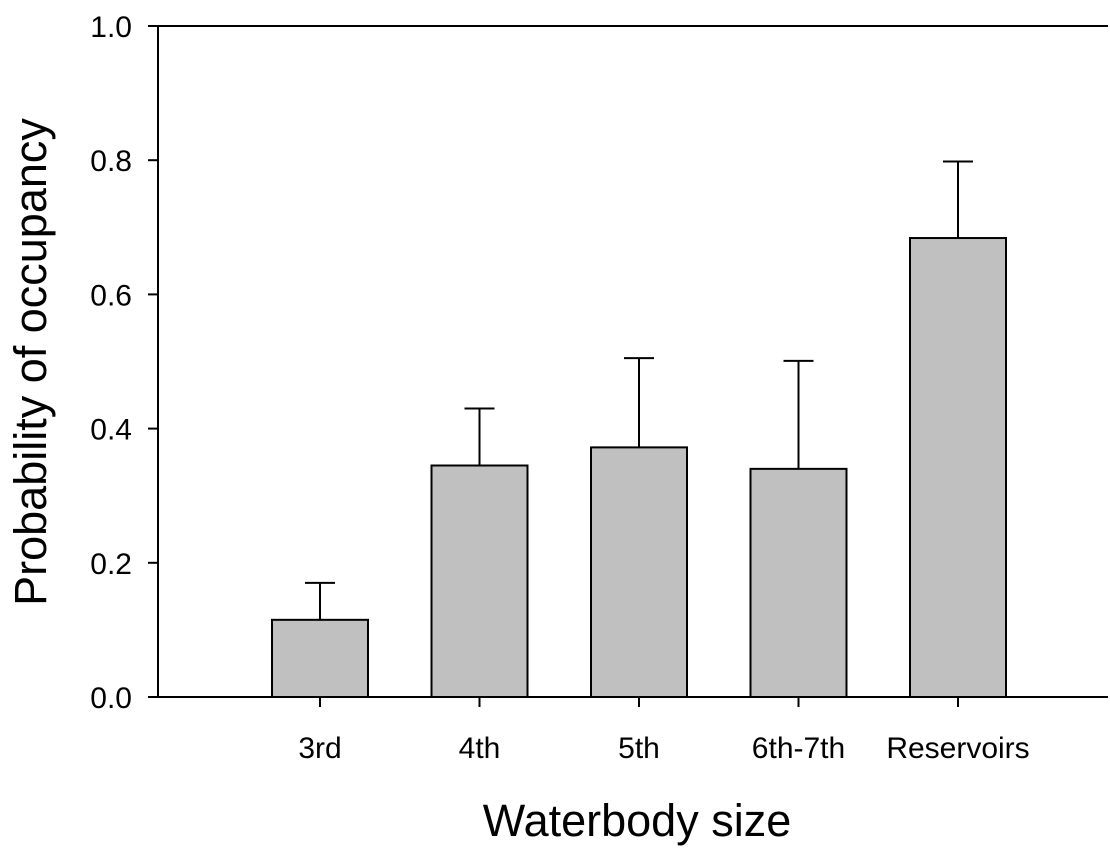  Describe the element at coordinates (798, 748) in the screenshot. I see `x-tick-label: 6th-7th` at that location.